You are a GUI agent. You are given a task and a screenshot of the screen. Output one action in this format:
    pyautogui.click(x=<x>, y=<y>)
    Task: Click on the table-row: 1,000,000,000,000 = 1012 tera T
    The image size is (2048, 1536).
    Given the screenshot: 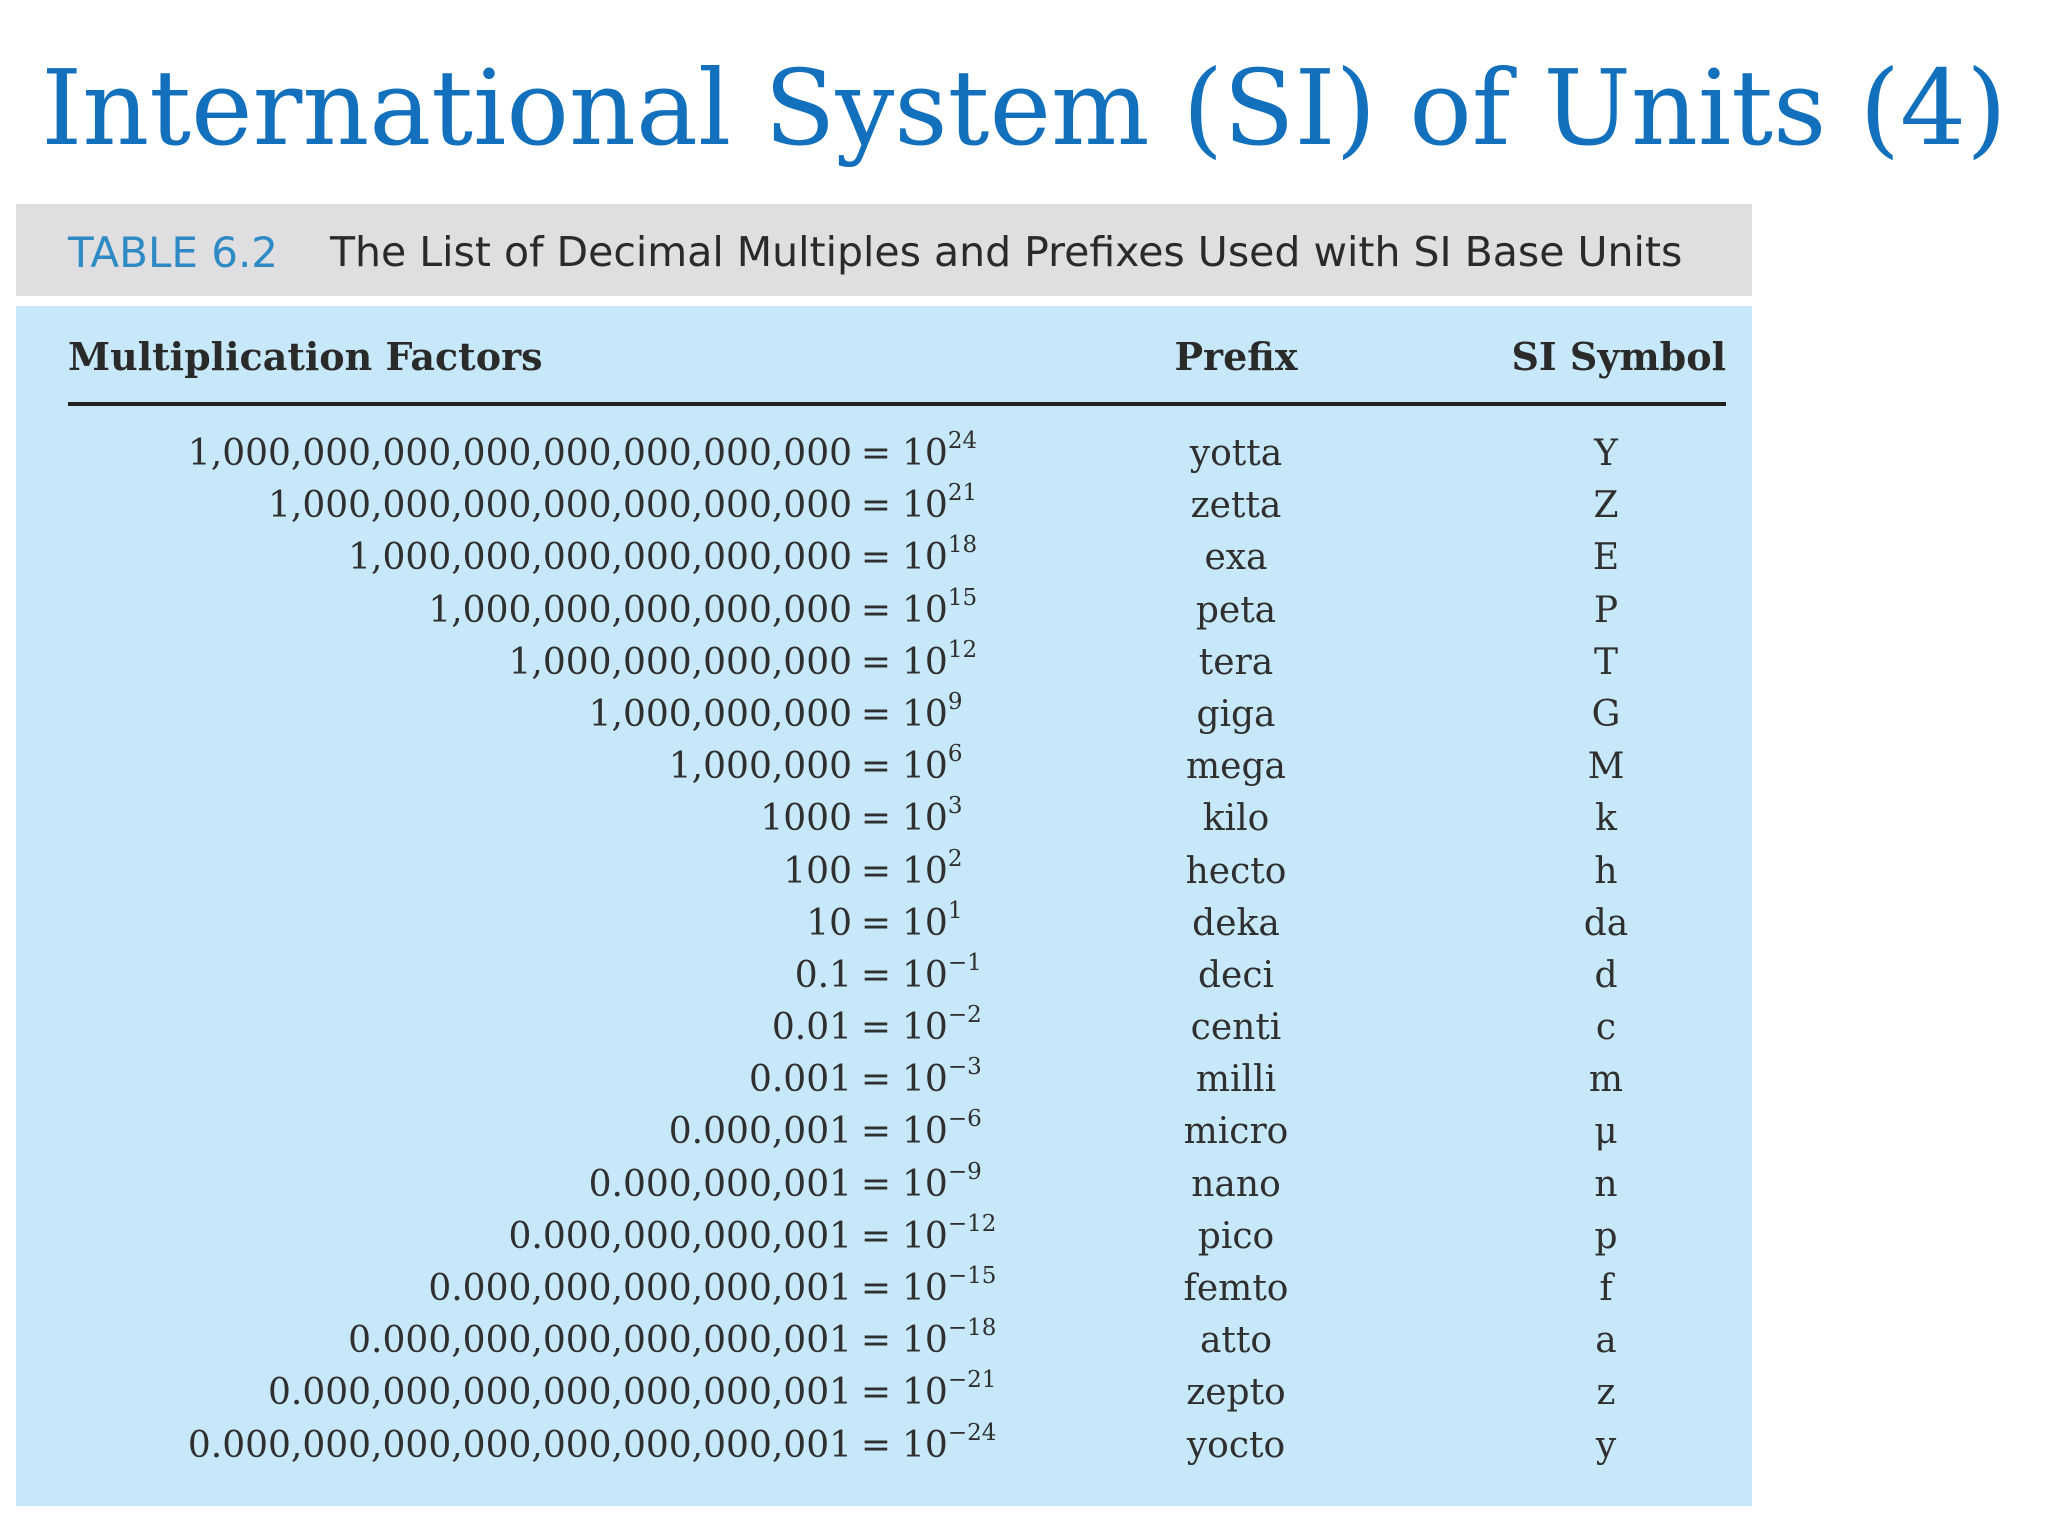 What is the action you would take?
    pyautogui.click(x=884, y=663)
    